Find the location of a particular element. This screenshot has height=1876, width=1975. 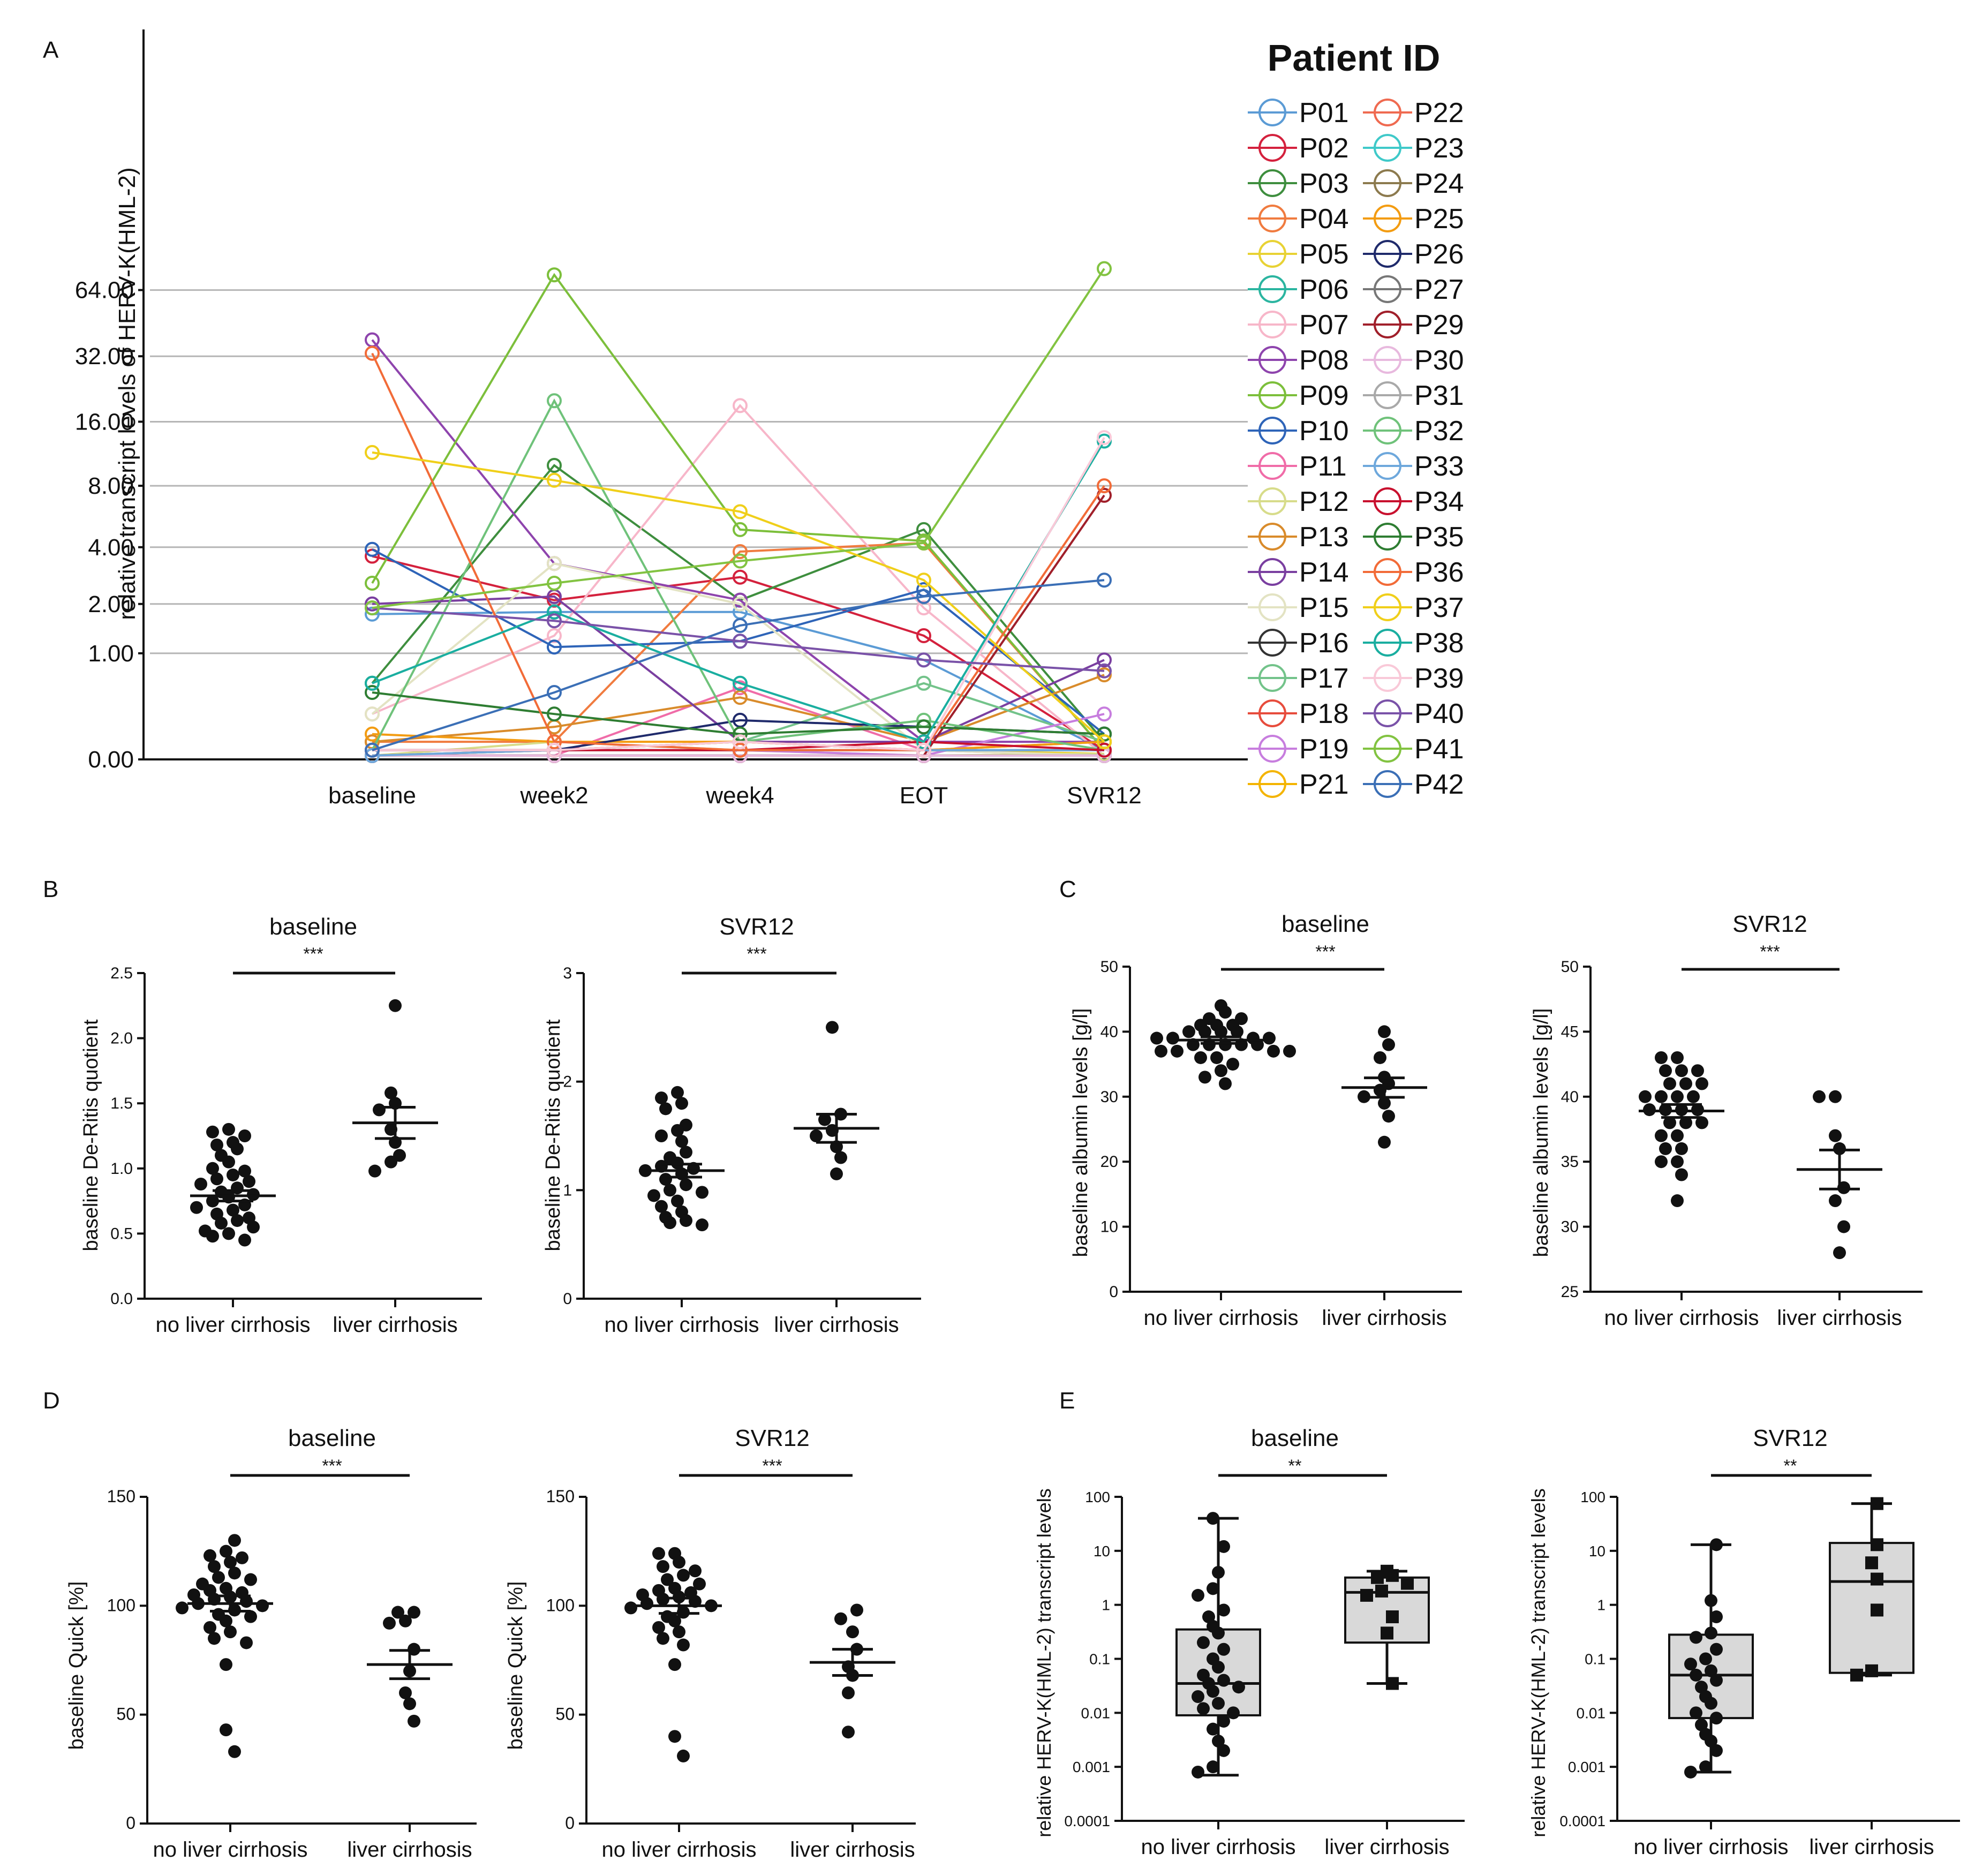

legend-marker-p16 is located at coordinates (1272, 643).